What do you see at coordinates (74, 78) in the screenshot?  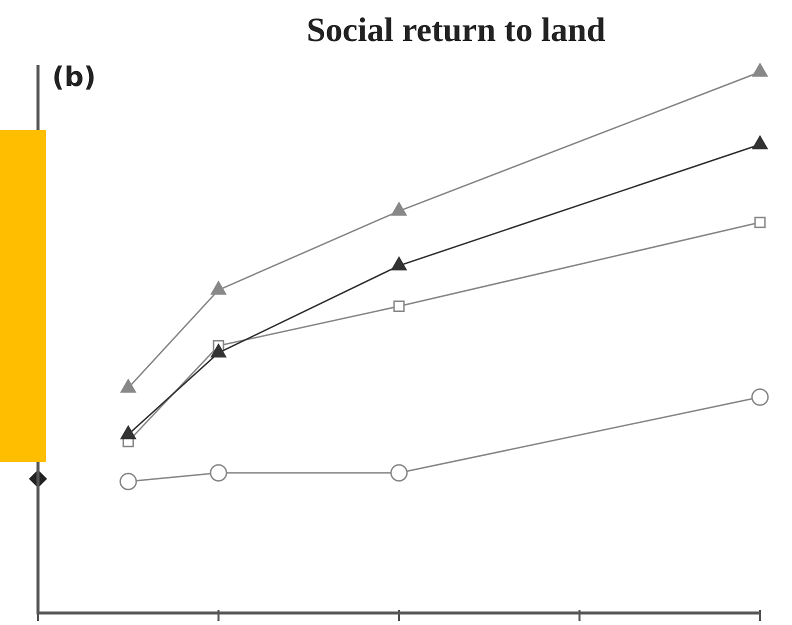 I see `annotation: (b)` at bounding box center [74, 78].